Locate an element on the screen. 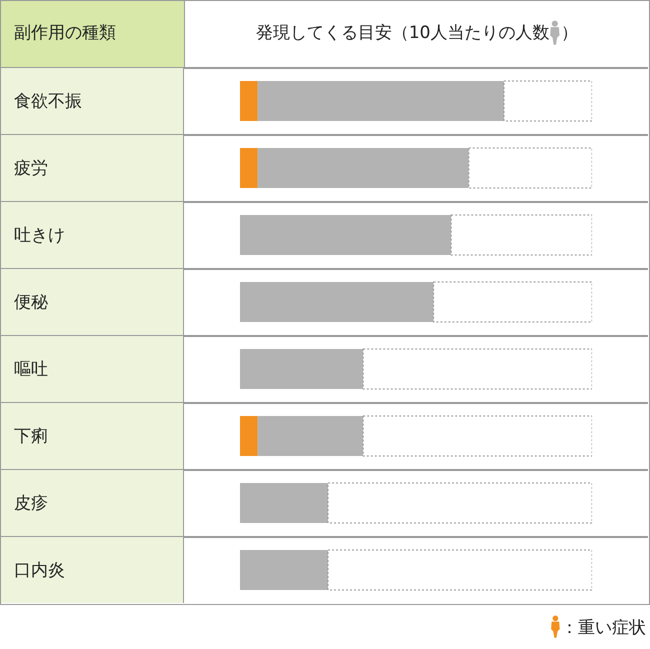 The height and width of the screenshot is (649, 650). y-tick-label: 口内炎 is located at coordinates (39, 570).